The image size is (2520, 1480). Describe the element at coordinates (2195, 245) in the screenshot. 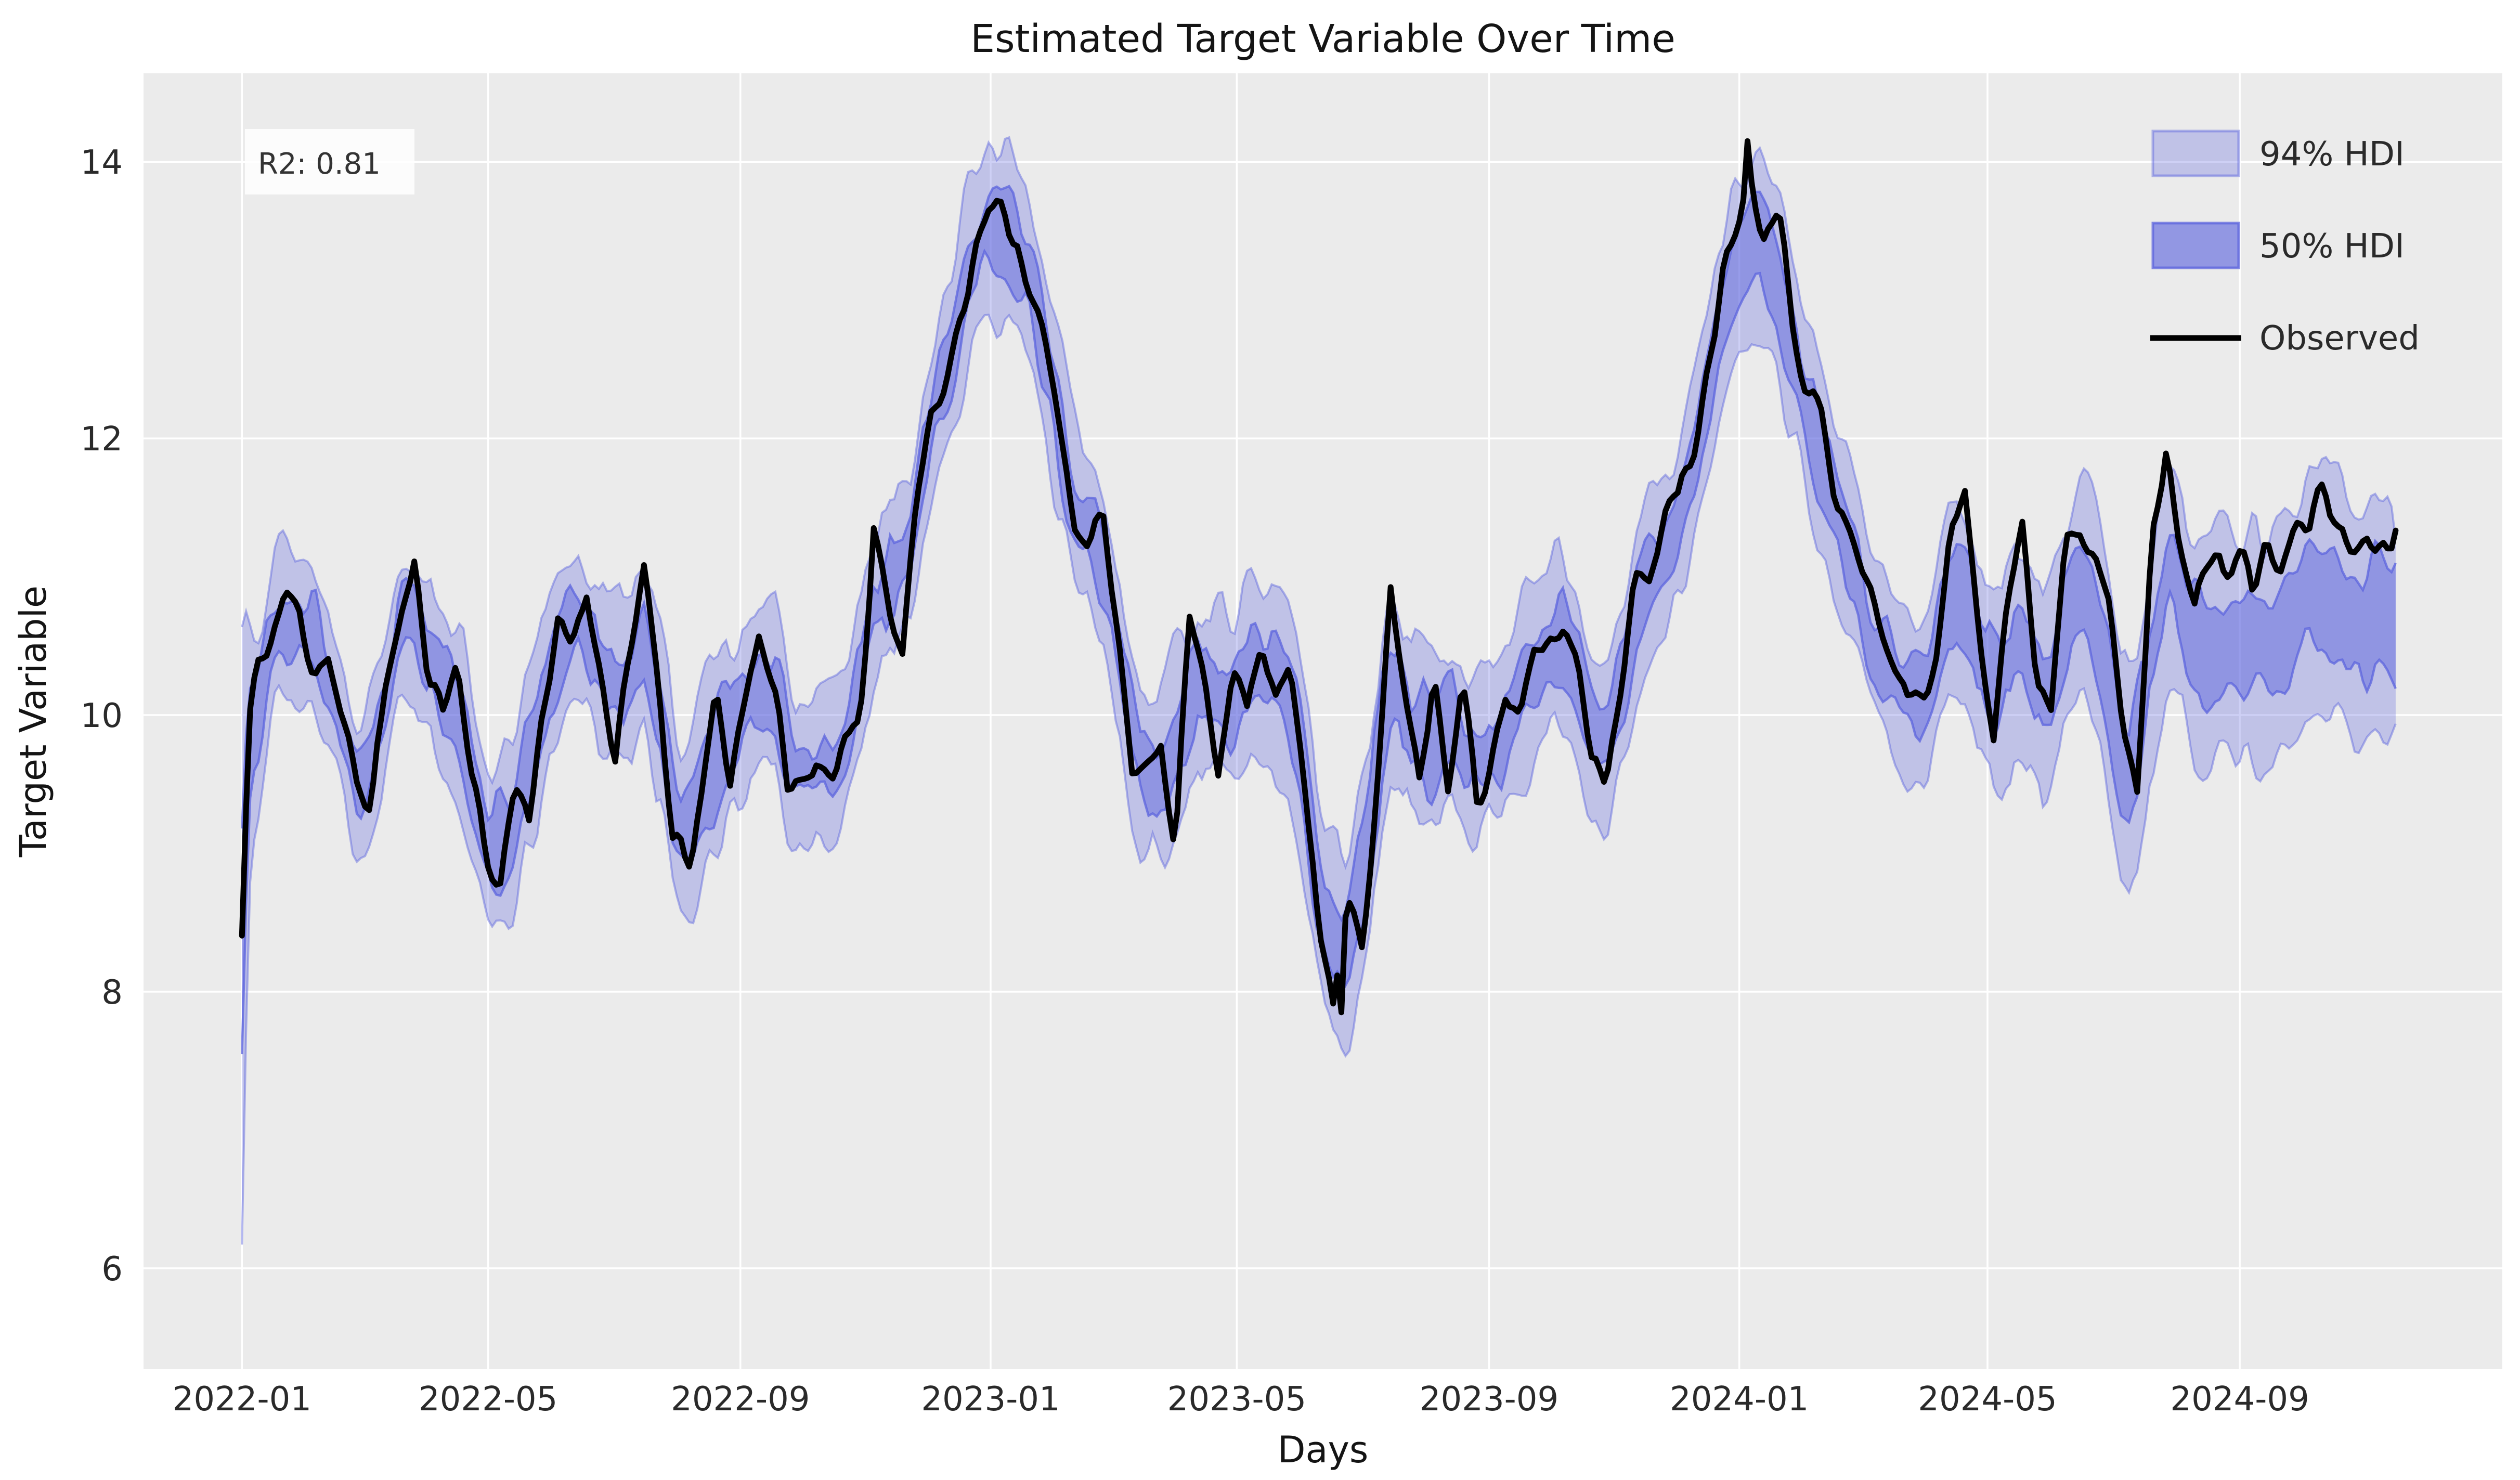

I see `legend-swatch-50-hdi` at that location.